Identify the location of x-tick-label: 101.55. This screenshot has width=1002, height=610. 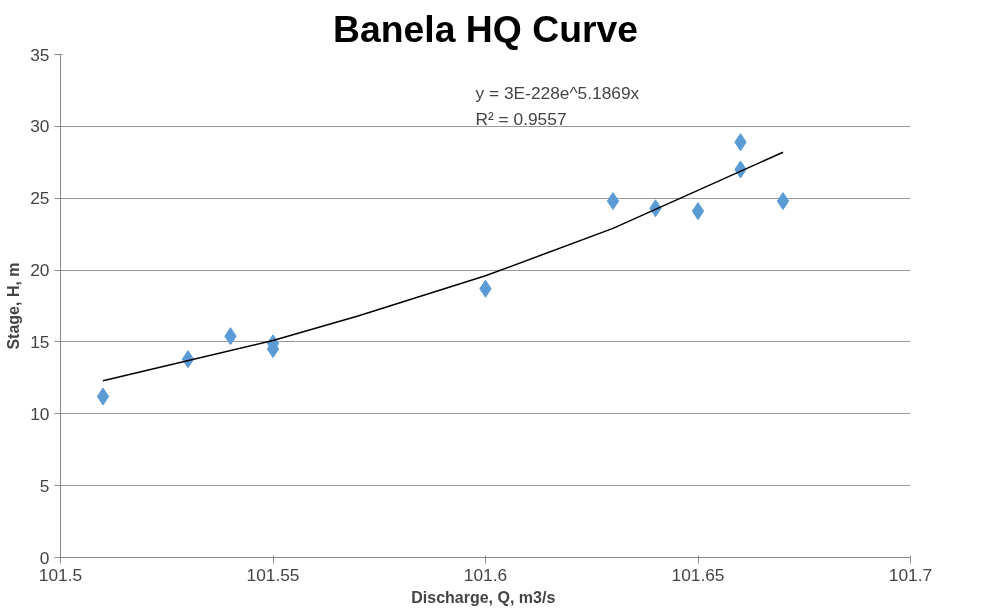
(273, 574).